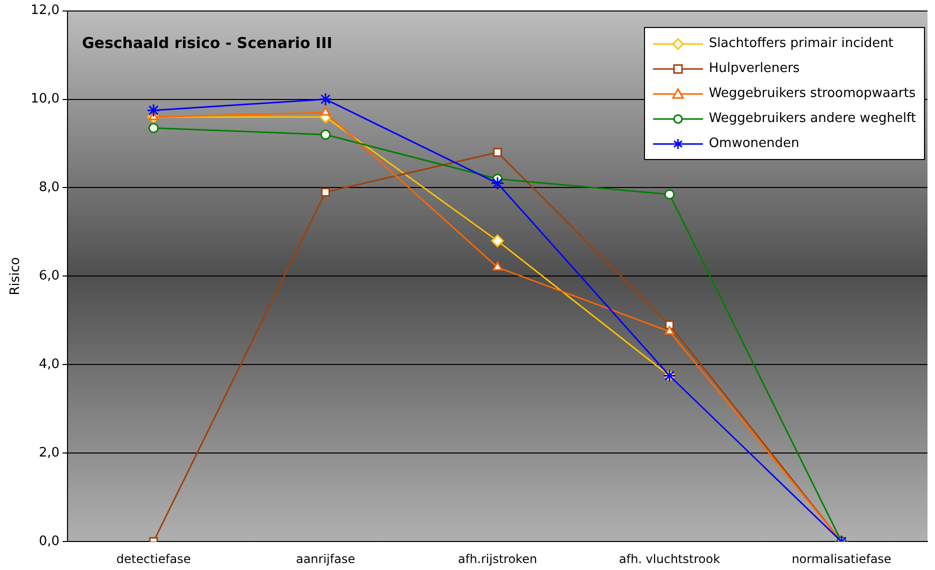 This screenshot has width=935, height=570. I want to click on x-tick-label: normalisatiefase, so click(842, 559).